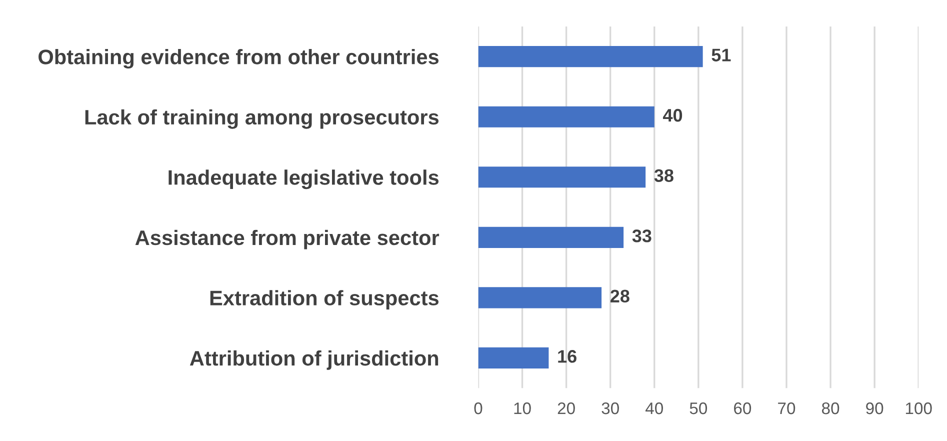 The height and width of the screenshot is (441, 947). I want to click on data-label: 40, so click(672, 115).